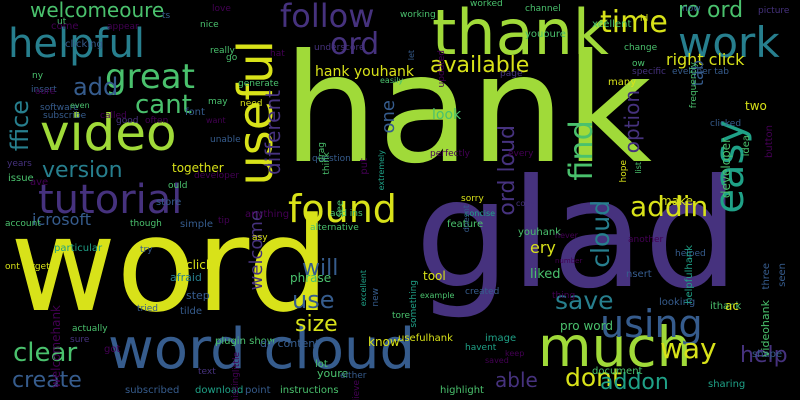 The height and width of the screenshot is (400, 800). Describe the element at coordinates (442, 69) in the screenshot. I see `cloud-word: updated` at that location.